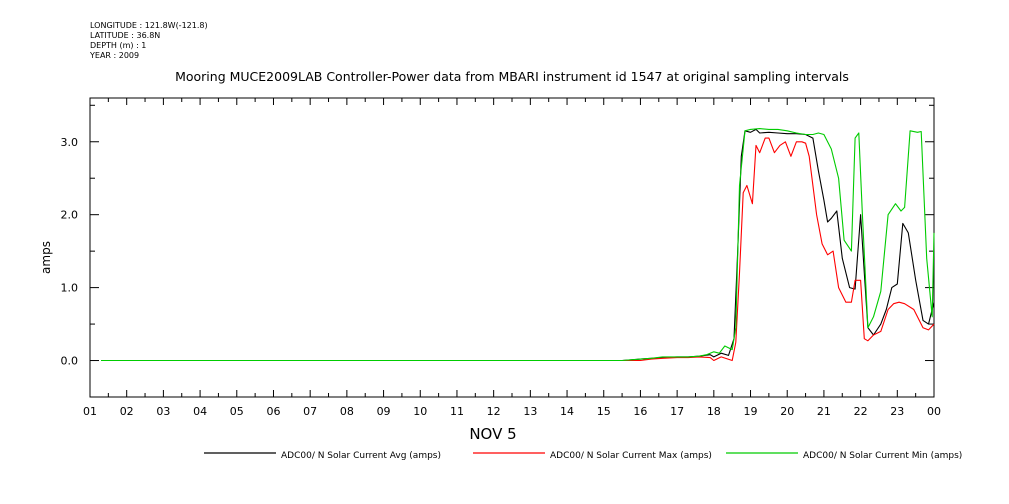 This screenshot has height=504, width=1009. What do you see at coordinates (70, 215) in the screenshot?
I see `y-tick-label: 2.0` at bounding box center [70, 215].